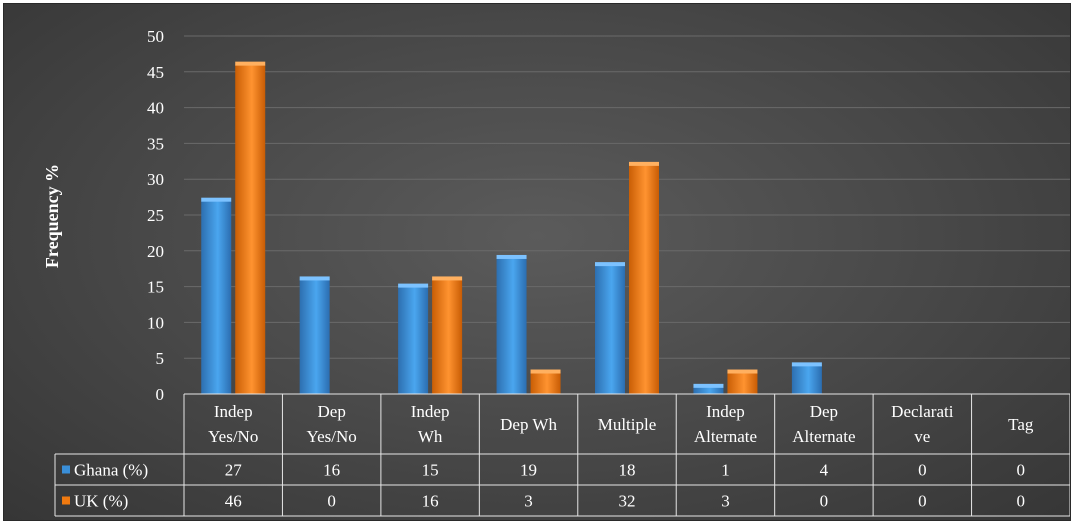 The image size is (1072, 522). I want to click on series-label: Ghana (%), so click(111, 470).